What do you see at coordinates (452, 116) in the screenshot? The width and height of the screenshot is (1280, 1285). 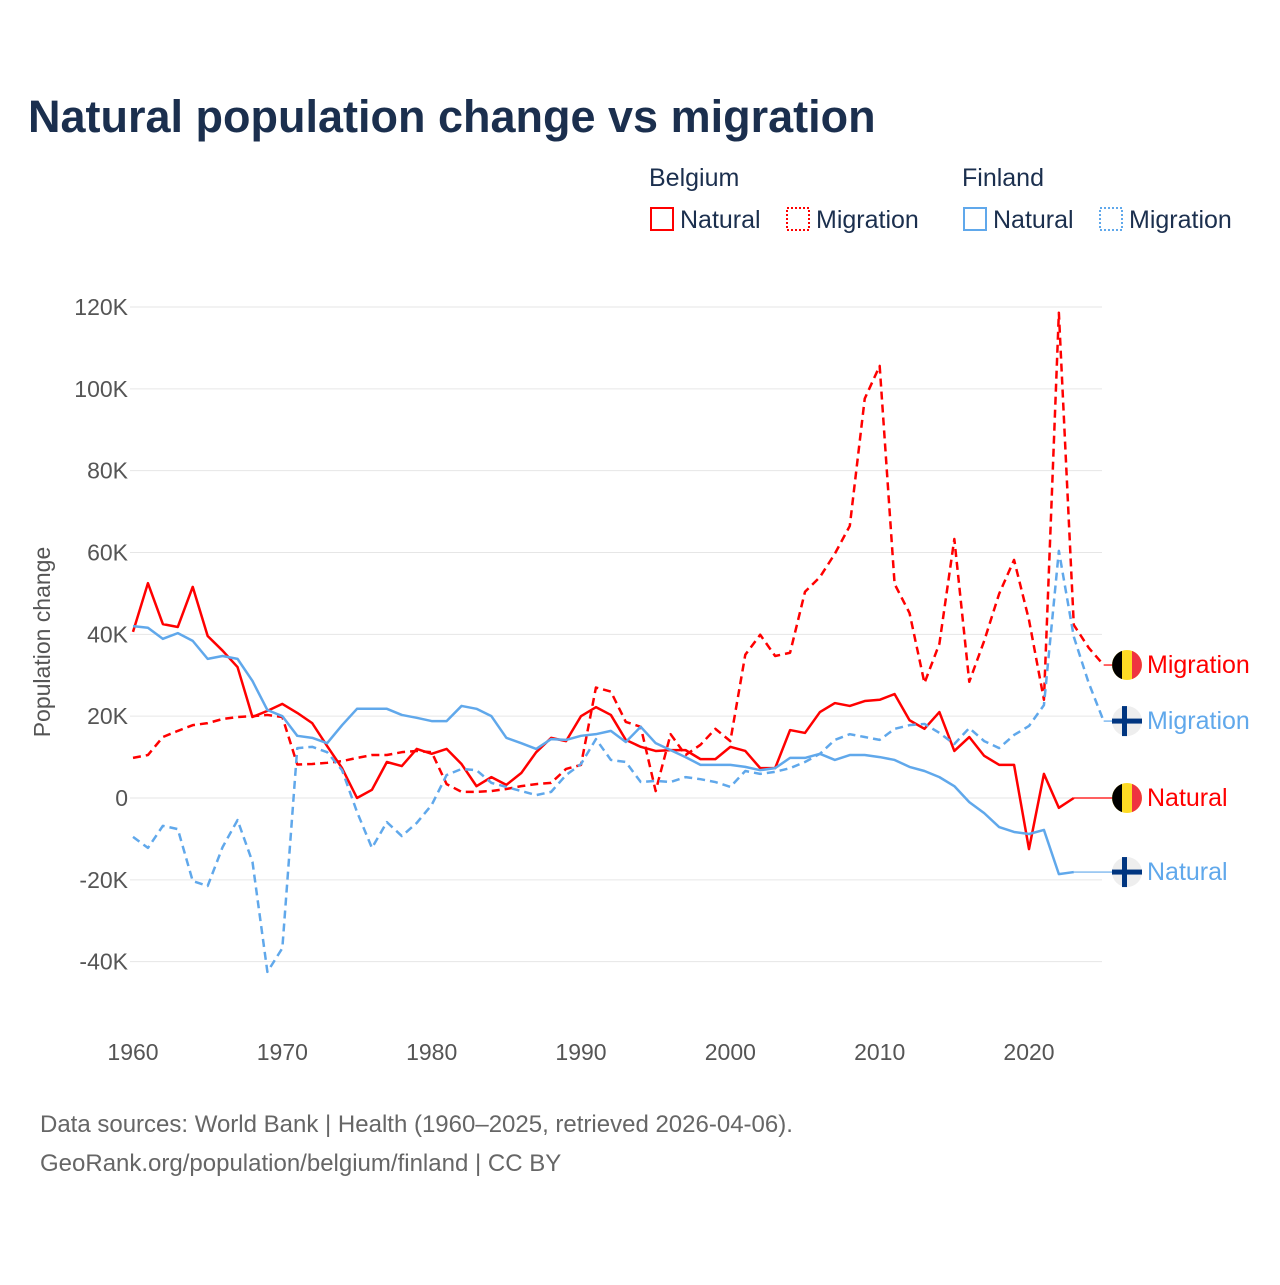 I see `chart-title: Natural population change vs migration` at bounding box center [452, 116].